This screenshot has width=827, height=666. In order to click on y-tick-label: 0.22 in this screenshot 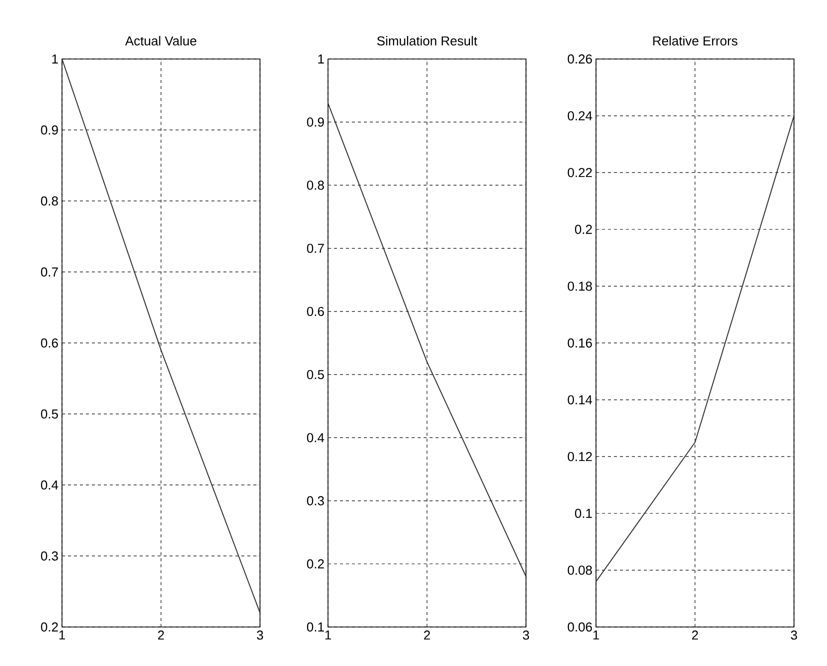, I will do `click(580, 173)`.